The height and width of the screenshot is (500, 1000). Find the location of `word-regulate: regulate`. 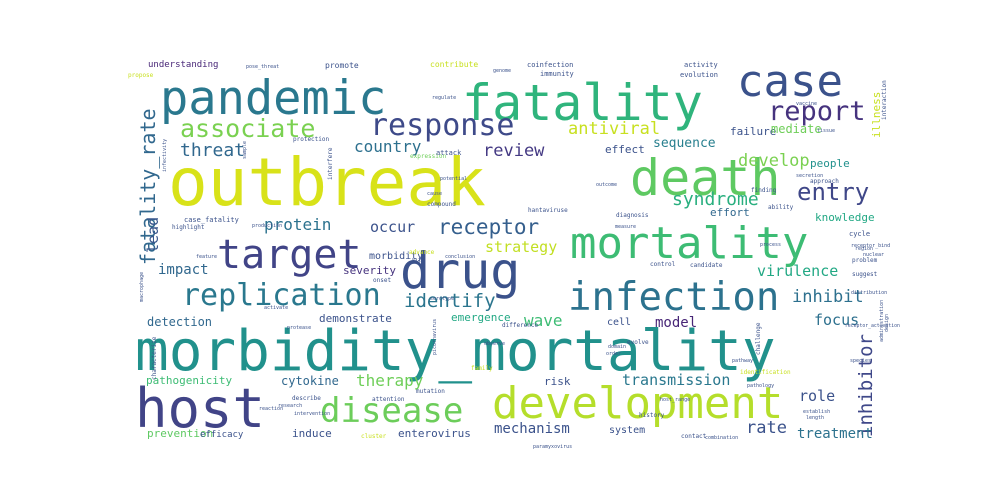

word-regulate: regulate is located at coordinates (444, 98).